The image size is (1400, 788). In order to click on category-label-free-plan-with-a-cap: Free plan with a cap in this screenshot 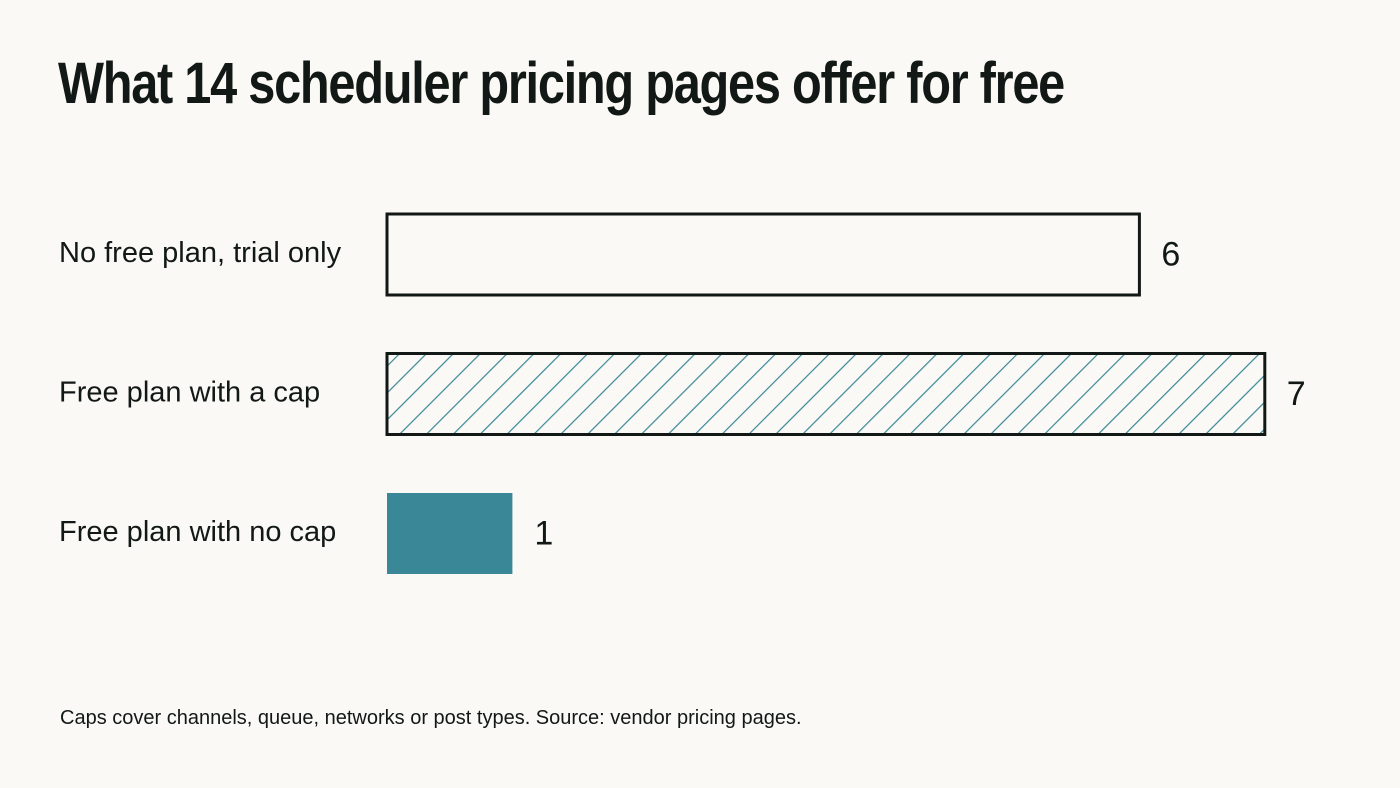, I will do `click(189, 393)`.